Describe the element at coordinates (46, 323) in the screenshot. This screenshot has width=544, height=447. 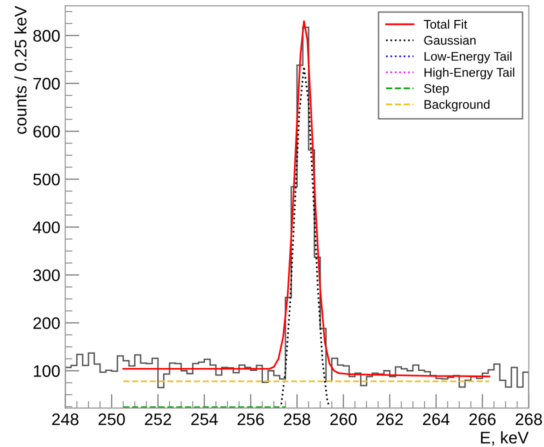
I see `y-tick-label: 200` at that location.